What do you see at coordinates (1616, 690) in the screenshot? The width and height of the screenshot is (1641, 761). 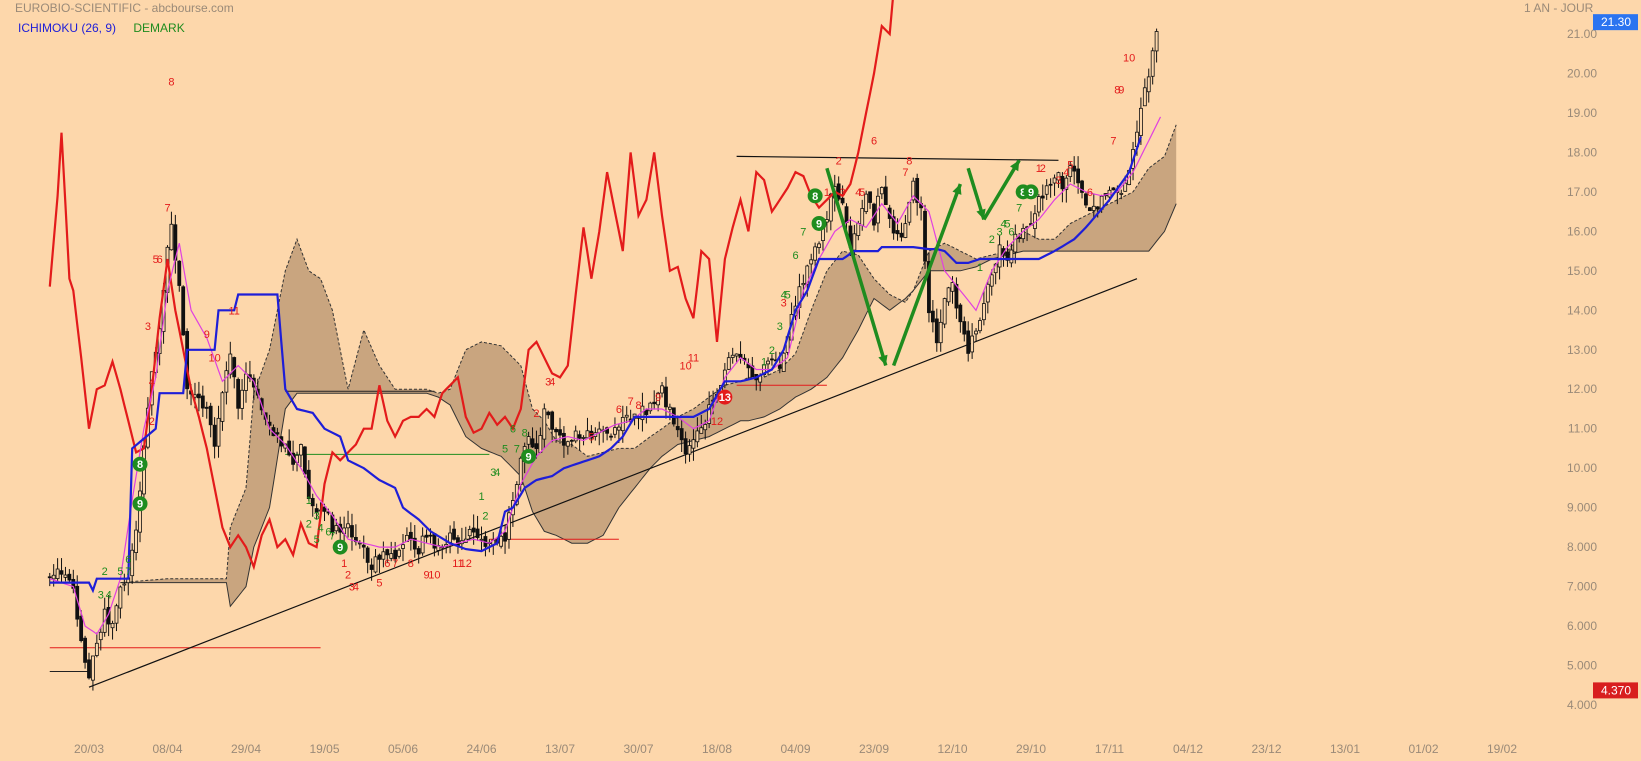 I see `low-price-label: 4.370` at bounding box center [1616, 690].